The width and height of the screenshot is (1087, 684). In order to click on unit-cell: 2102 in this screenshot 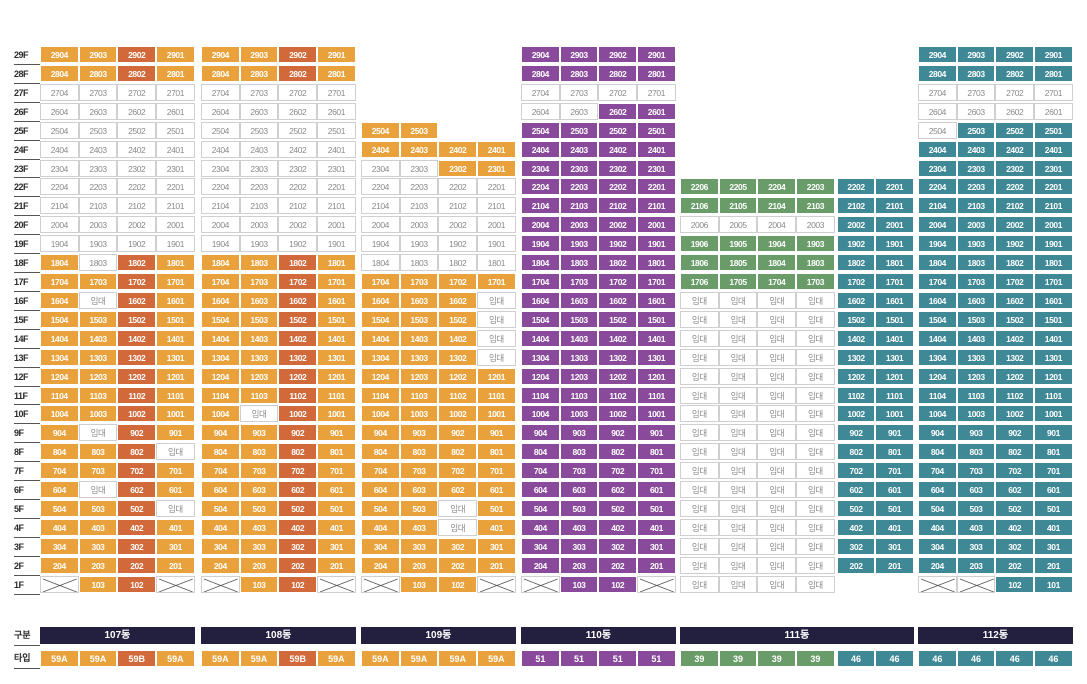, I will do `click(856, 206)`.